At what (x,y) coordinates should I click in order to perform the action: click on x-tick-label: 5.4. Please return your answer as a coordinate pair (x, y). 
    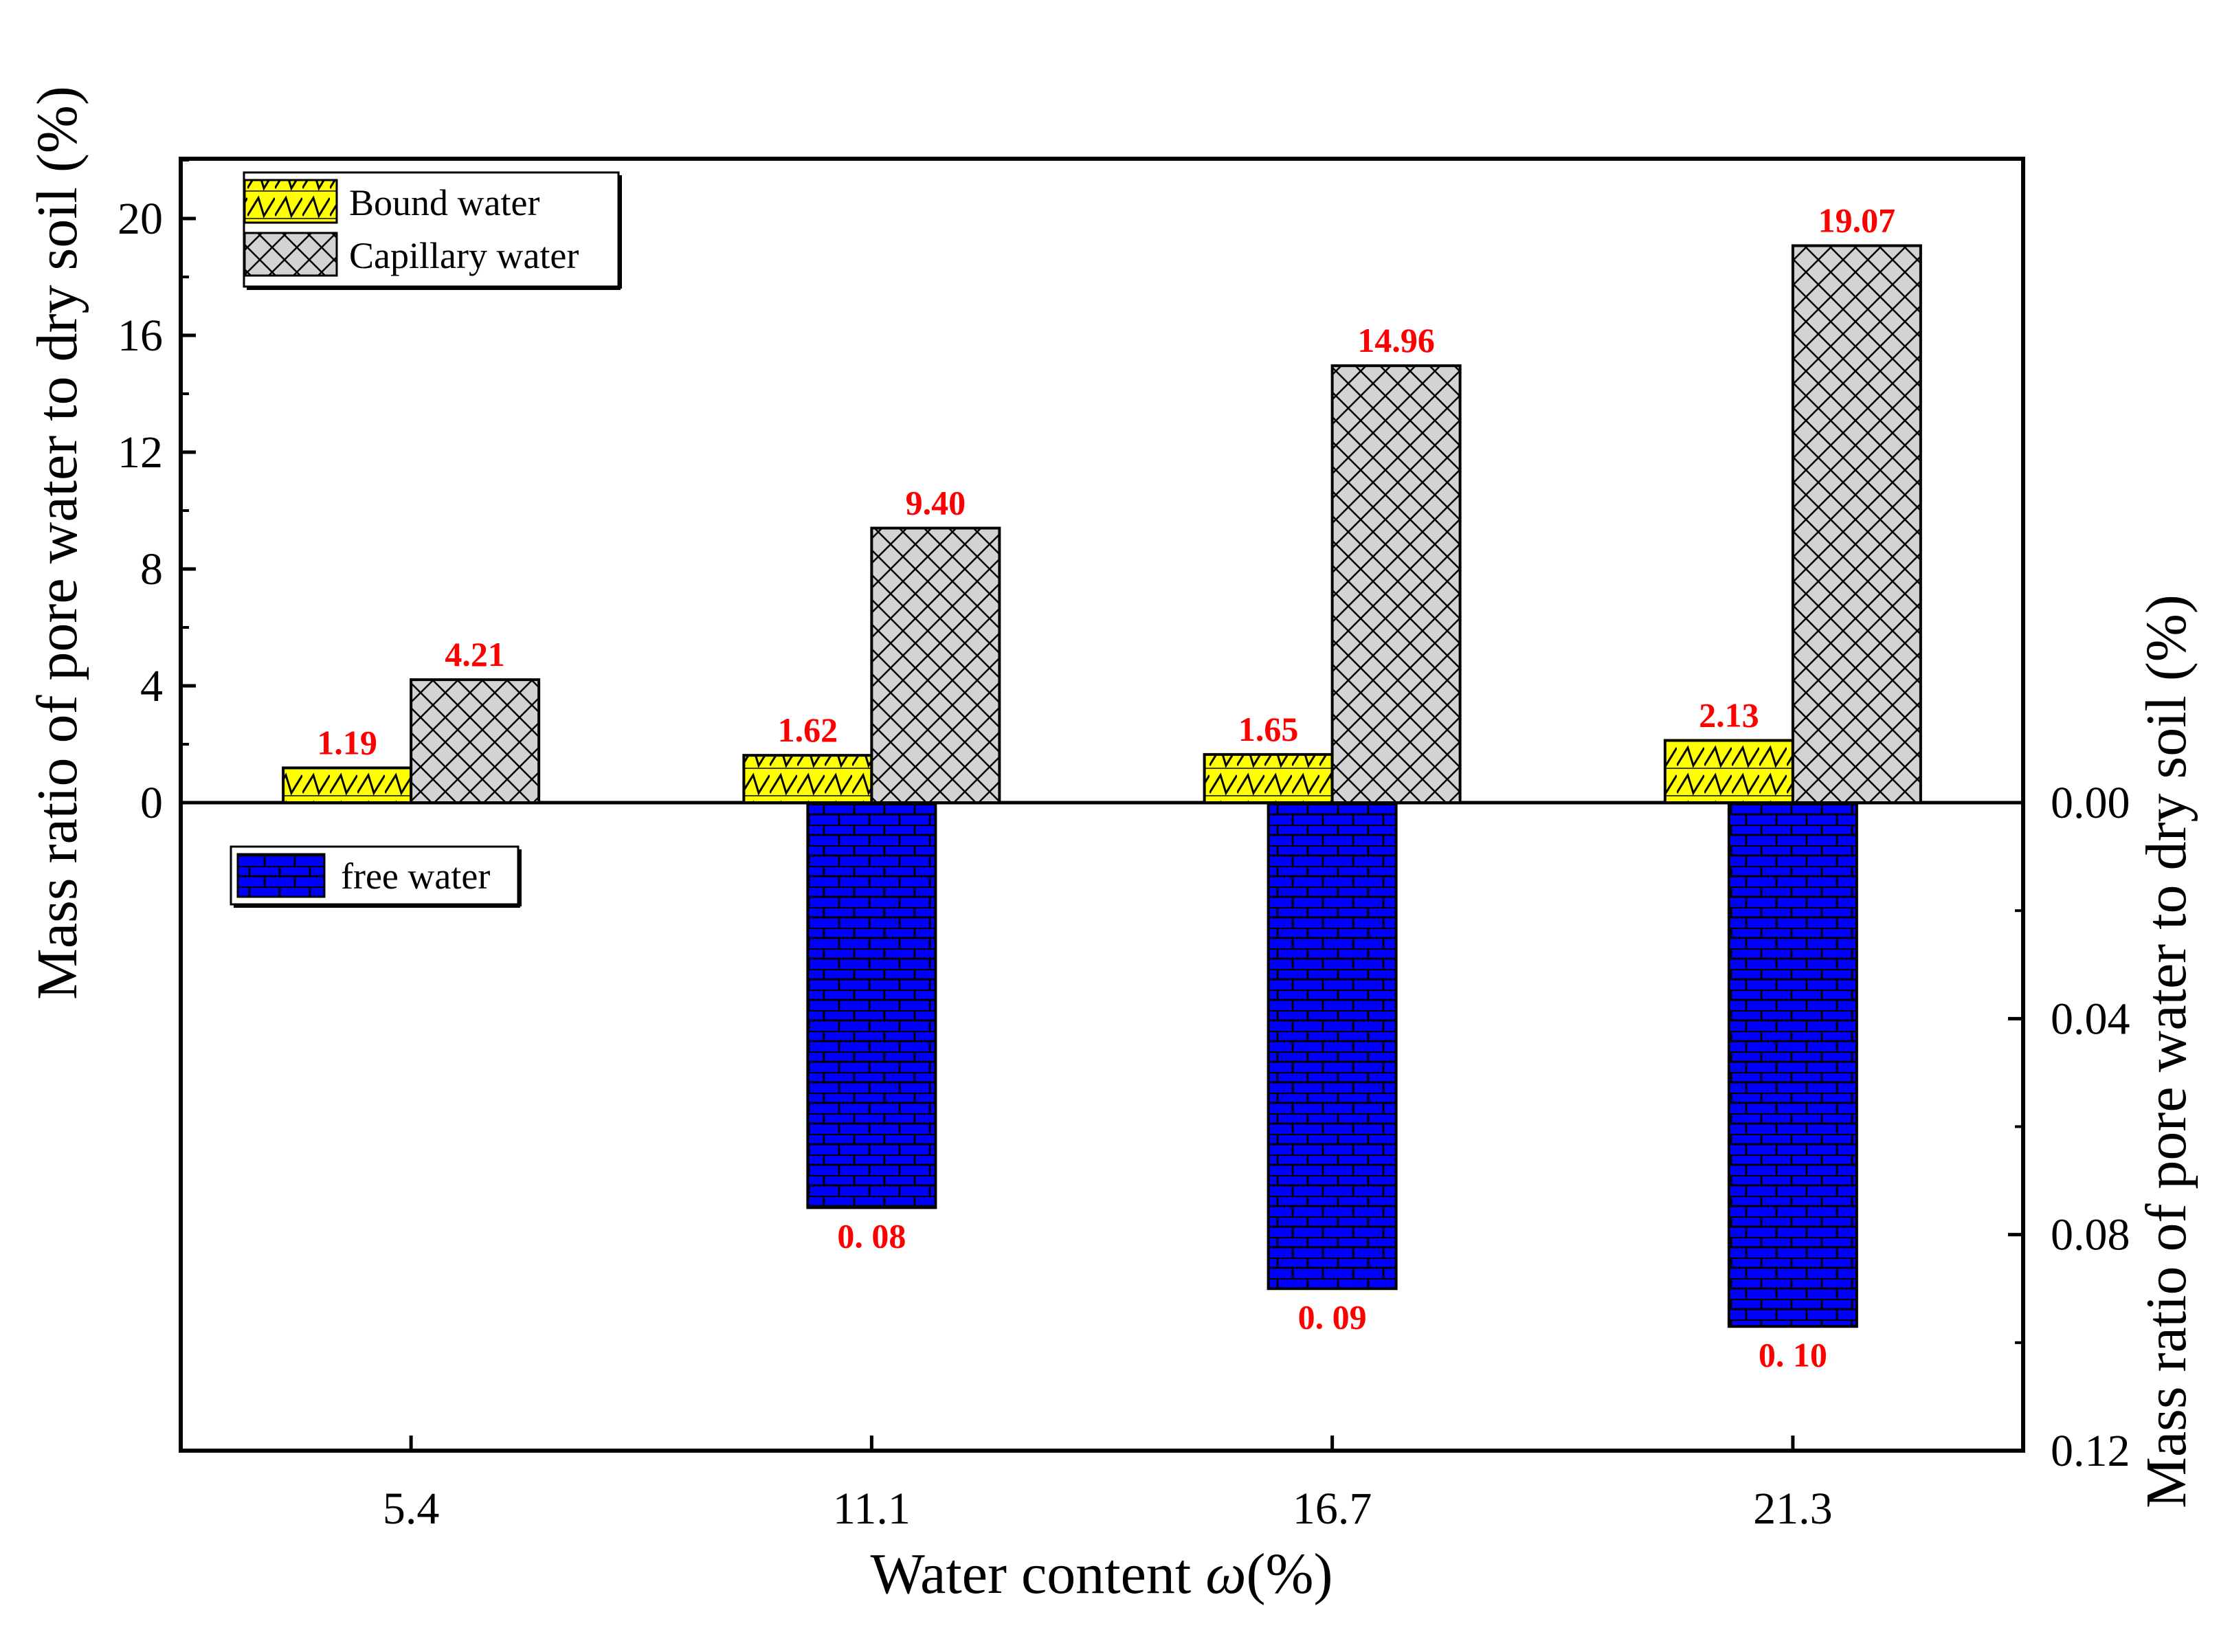
    Looking at the image, I should click on (411, 1509).